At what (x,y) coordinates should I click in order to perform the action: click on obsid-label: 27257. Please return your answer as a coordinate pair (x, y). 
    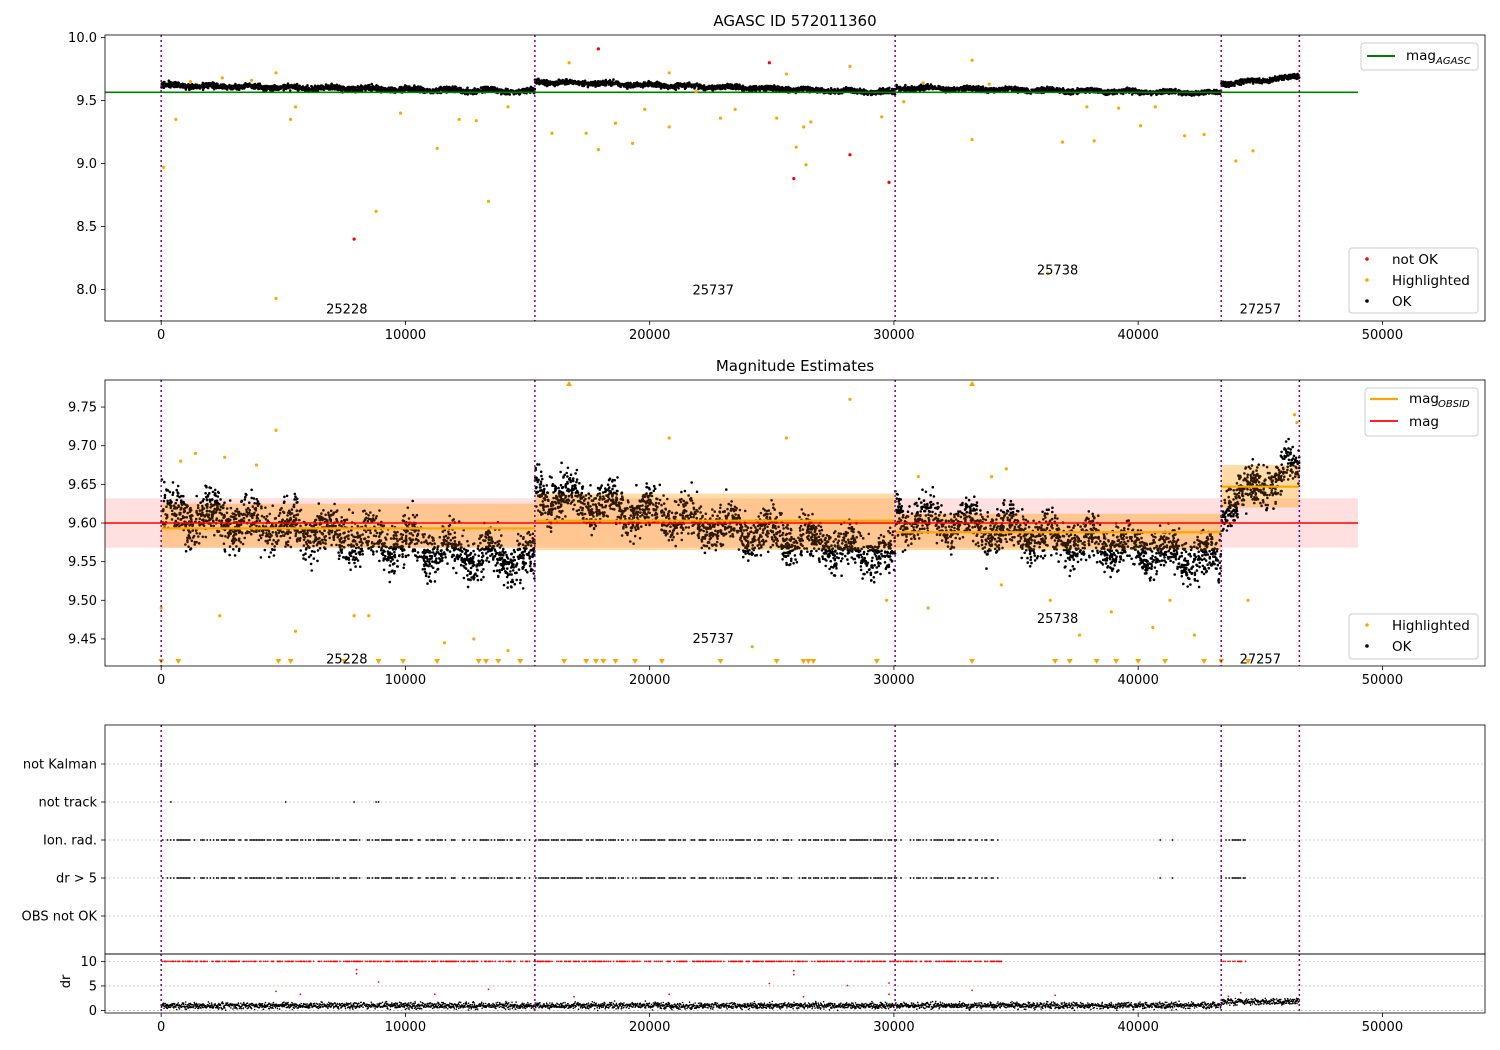
    Looking at the image, I should click on (1260, 659).